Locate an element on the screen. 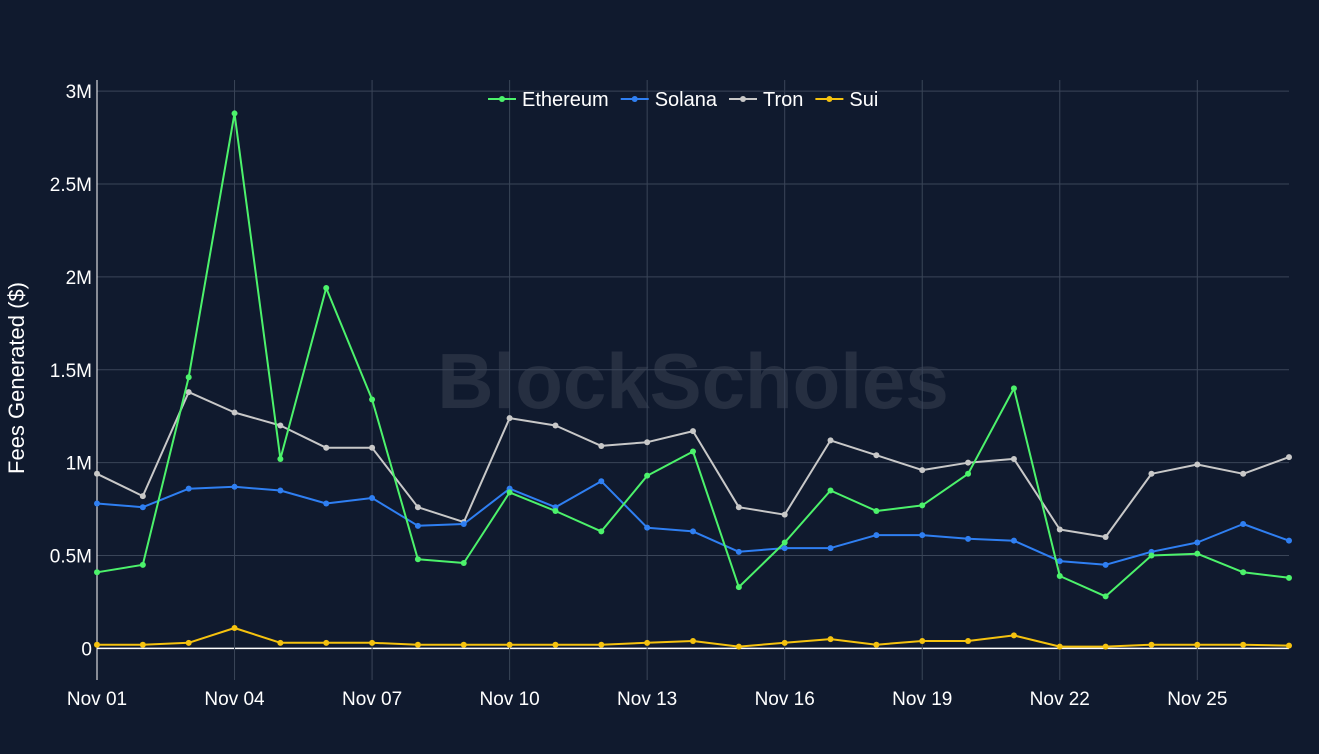 Image resolution: width=1319 pixels, height=754 pixels. x-tick-label: Nov 01 is located at coordinates (97, 699).